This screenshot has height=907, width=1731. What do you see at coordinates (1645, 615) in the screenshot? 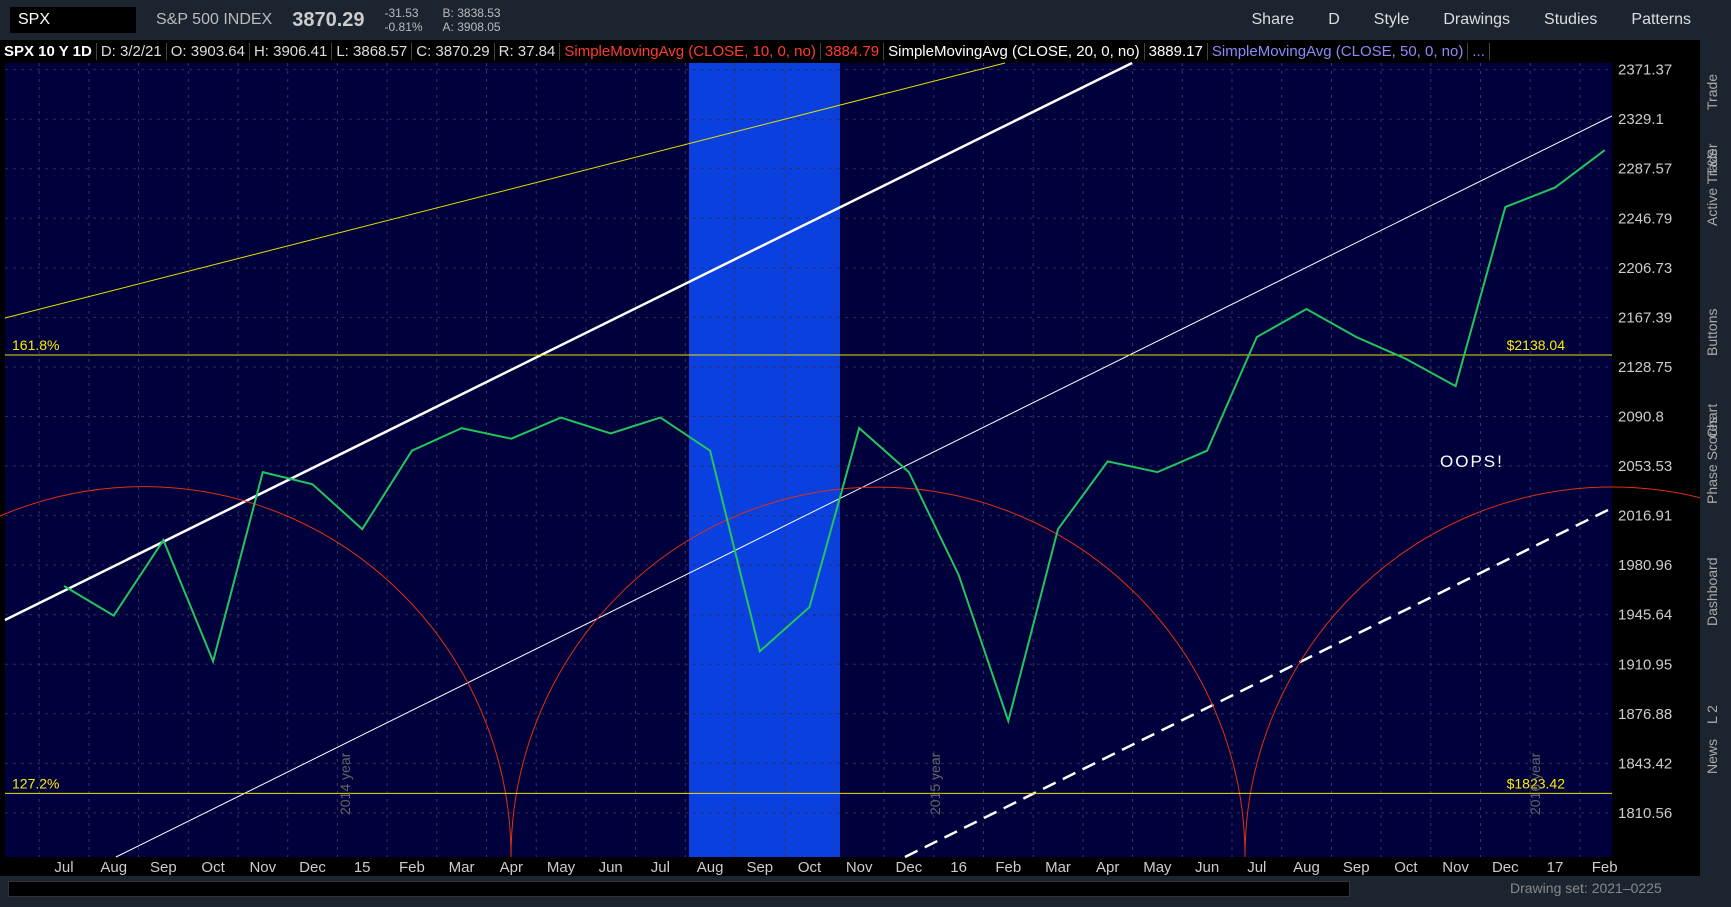
I see `y-tick-label: 1945.64` at bounding box center [1645, 615].